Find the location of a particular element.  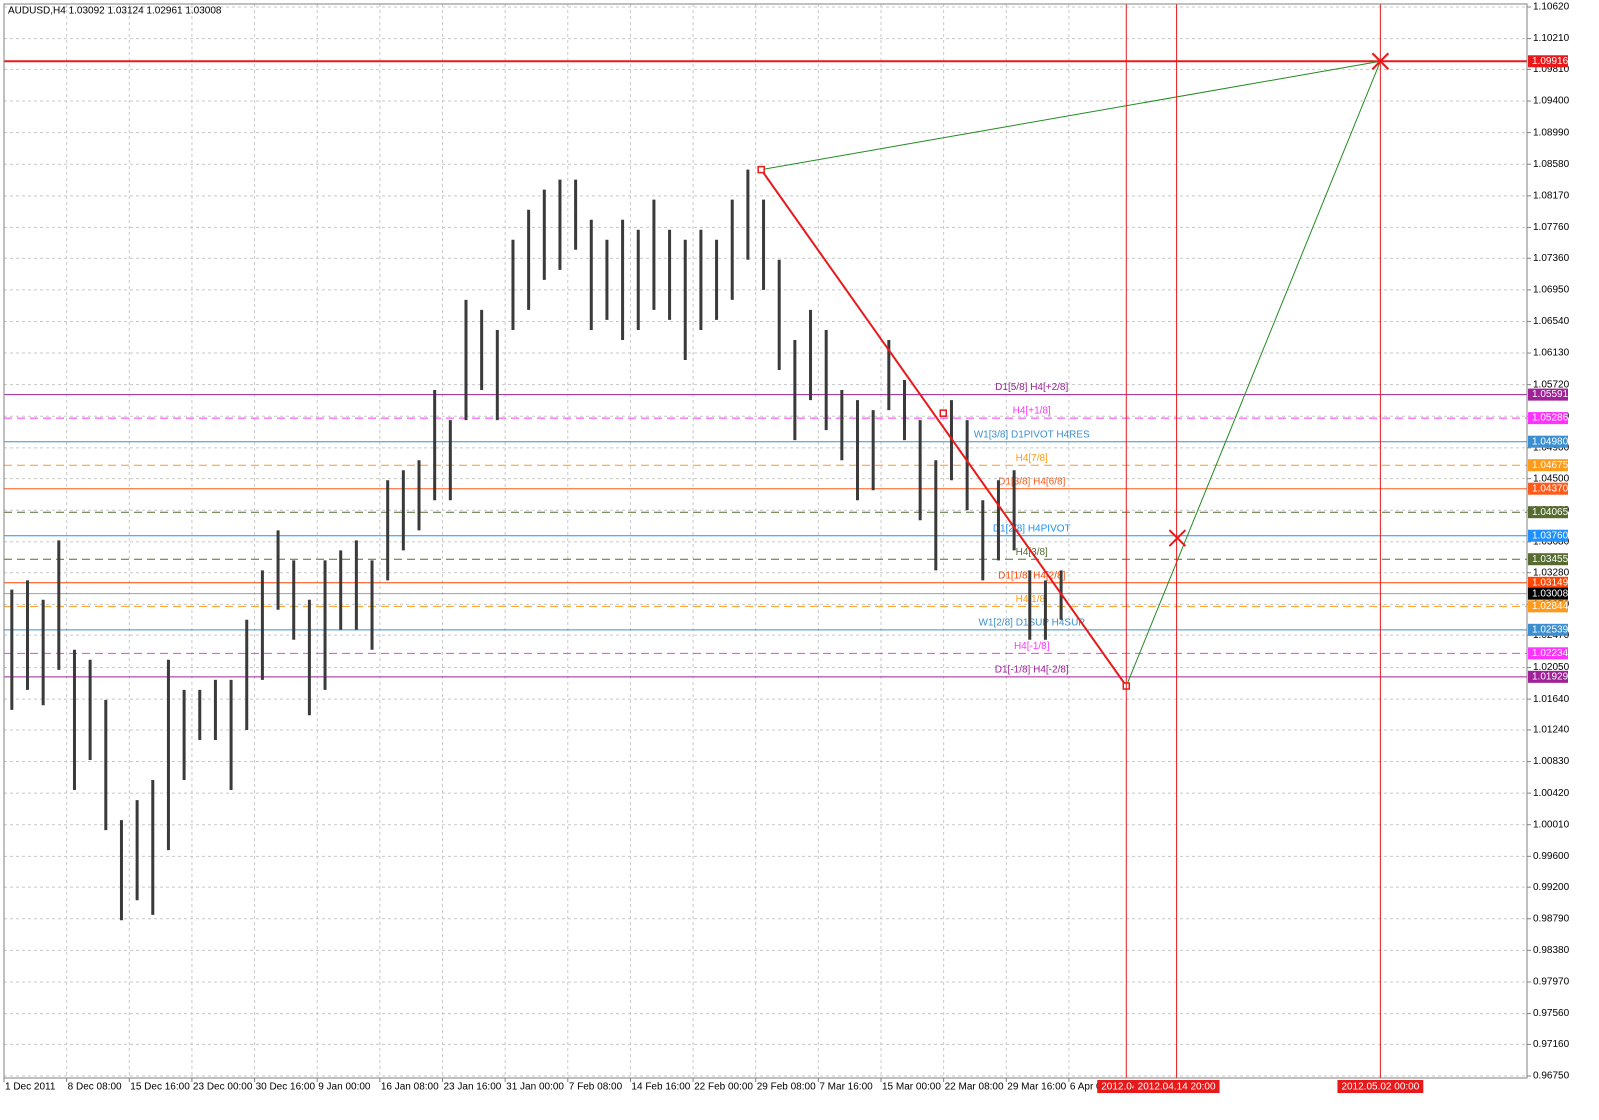

x-tick-label: 23 Jan 16:00 is located at coordinates (472, 1087).